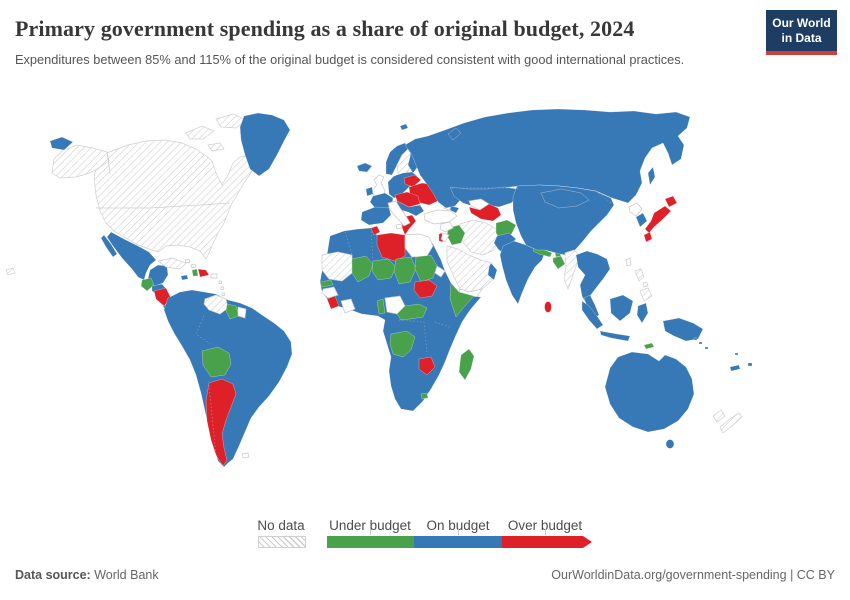 This screenshot has height=600, width=850. What do you see at coordinates (109, 246) in the screenshot?
I see `region-baja-california` at bounding box center [109, 246].